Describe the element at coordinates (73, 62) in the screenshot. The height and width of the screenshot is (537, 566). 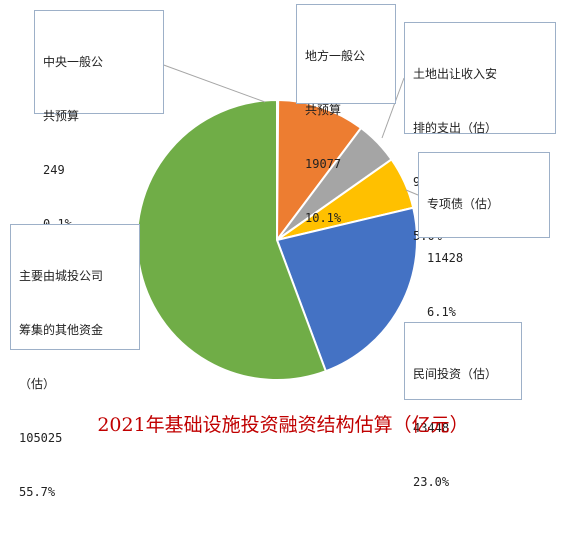
I see `callout-central-budget-line1: 中央一般公` at that location.